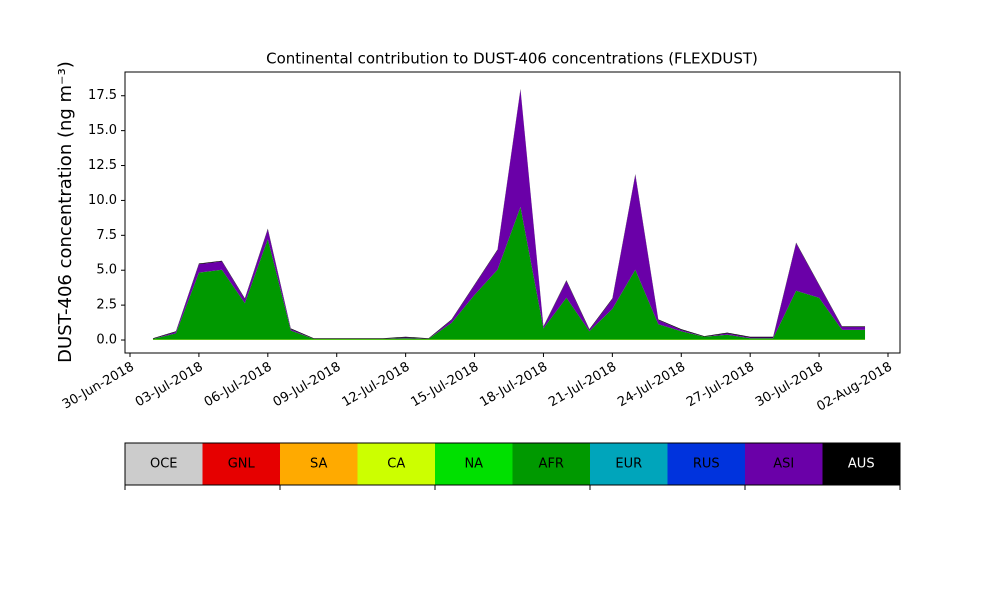  Describe the element at coordinates (854, 387) in the screenshot. I see `x-tick-label: 02-Aug-2018` at that location.